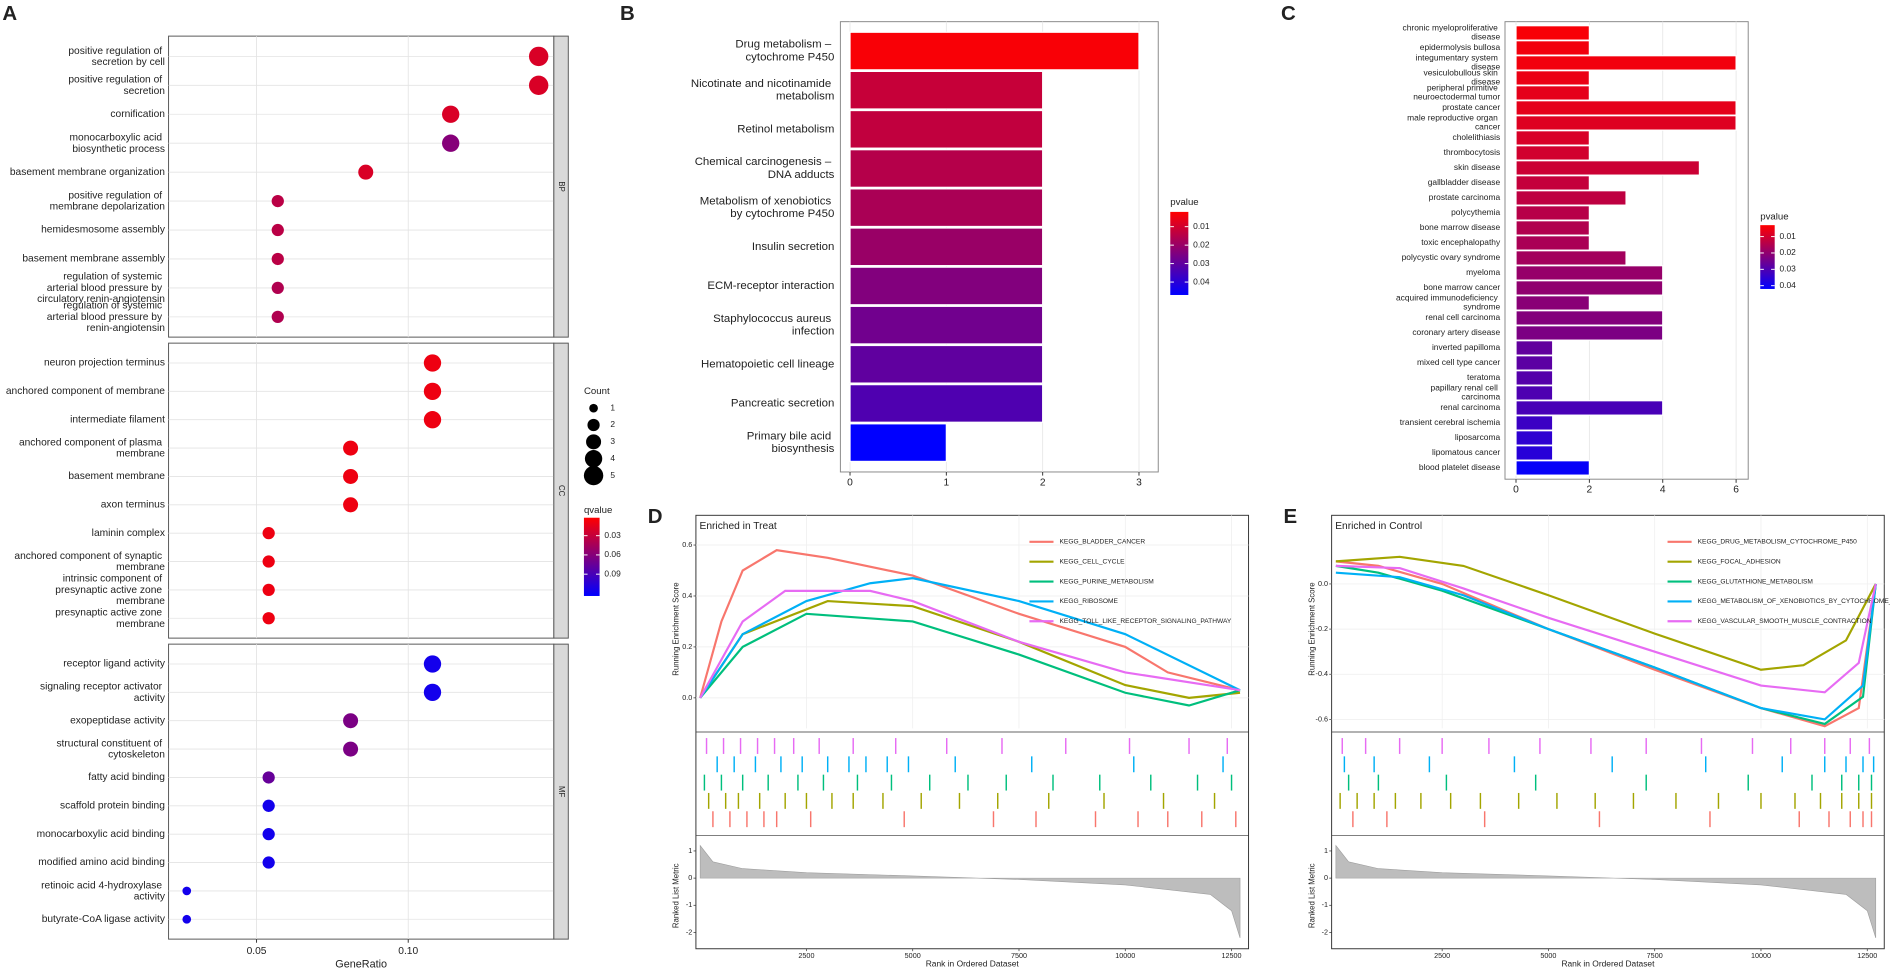 The width and height of the screenshot is (1890, 970). Describe the element at coordinates (1043, 483) in the screenshot. I see `x-tick-label: 2` at that location.